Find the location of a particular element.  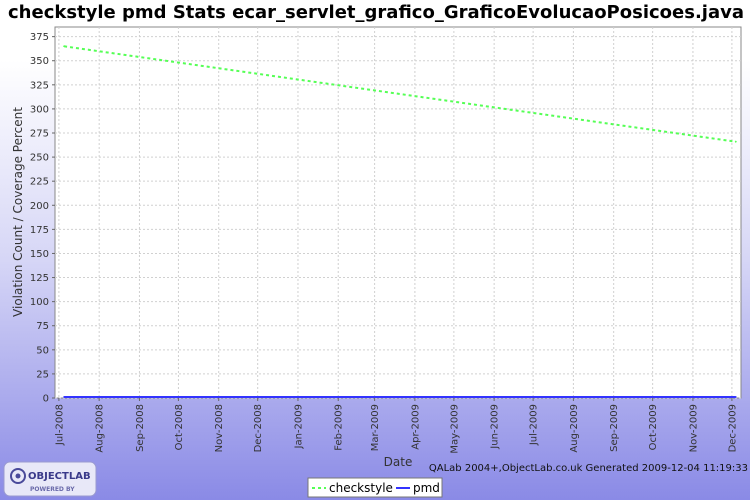

x-tick-label: Aug-2009 is located at coordinates (574, 428).